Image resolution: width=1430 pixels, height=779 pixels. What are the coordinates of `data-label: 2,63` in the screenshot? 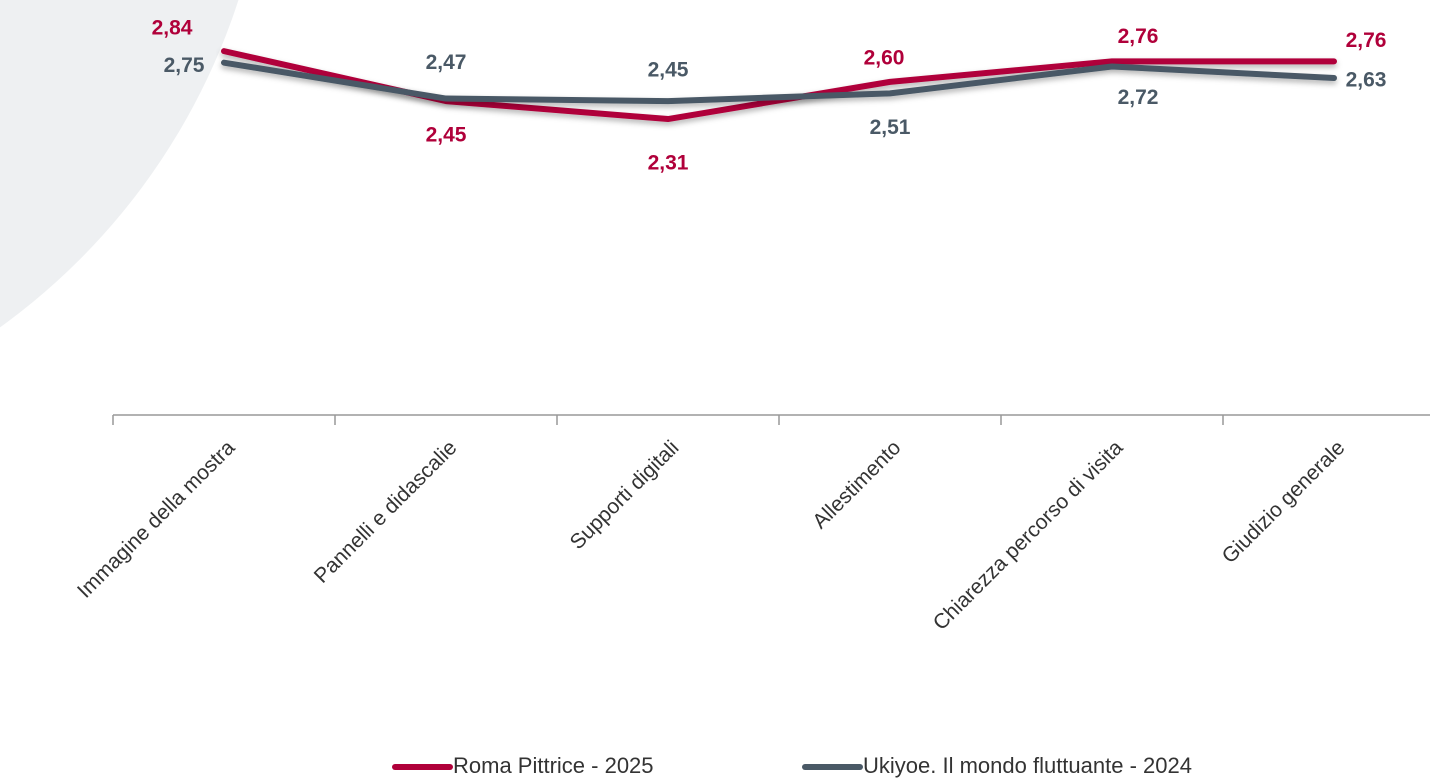 It's located at (1366, 80).